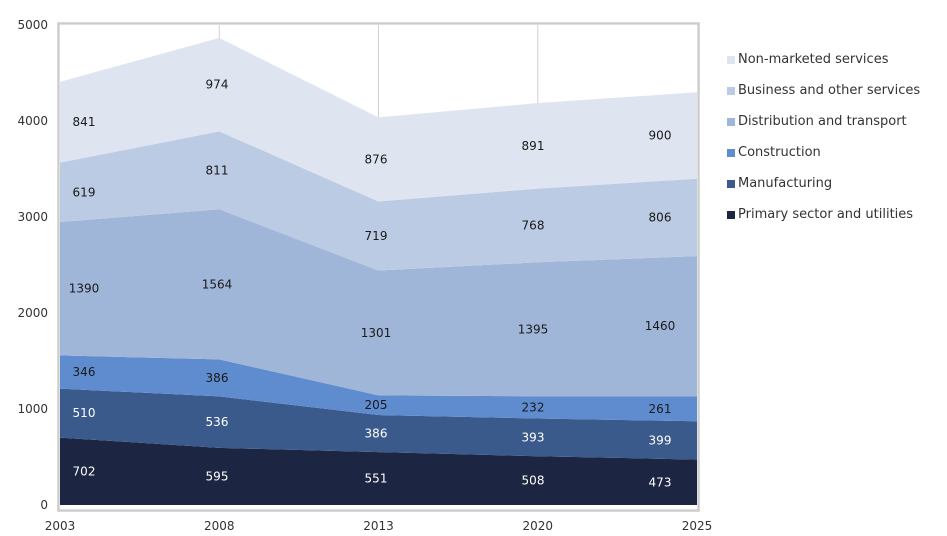  What do you see at coordinates (533, 437) in the screenshot?
I see `data-label-manufacturing-2020: 393` at bounding box center [533, 437].